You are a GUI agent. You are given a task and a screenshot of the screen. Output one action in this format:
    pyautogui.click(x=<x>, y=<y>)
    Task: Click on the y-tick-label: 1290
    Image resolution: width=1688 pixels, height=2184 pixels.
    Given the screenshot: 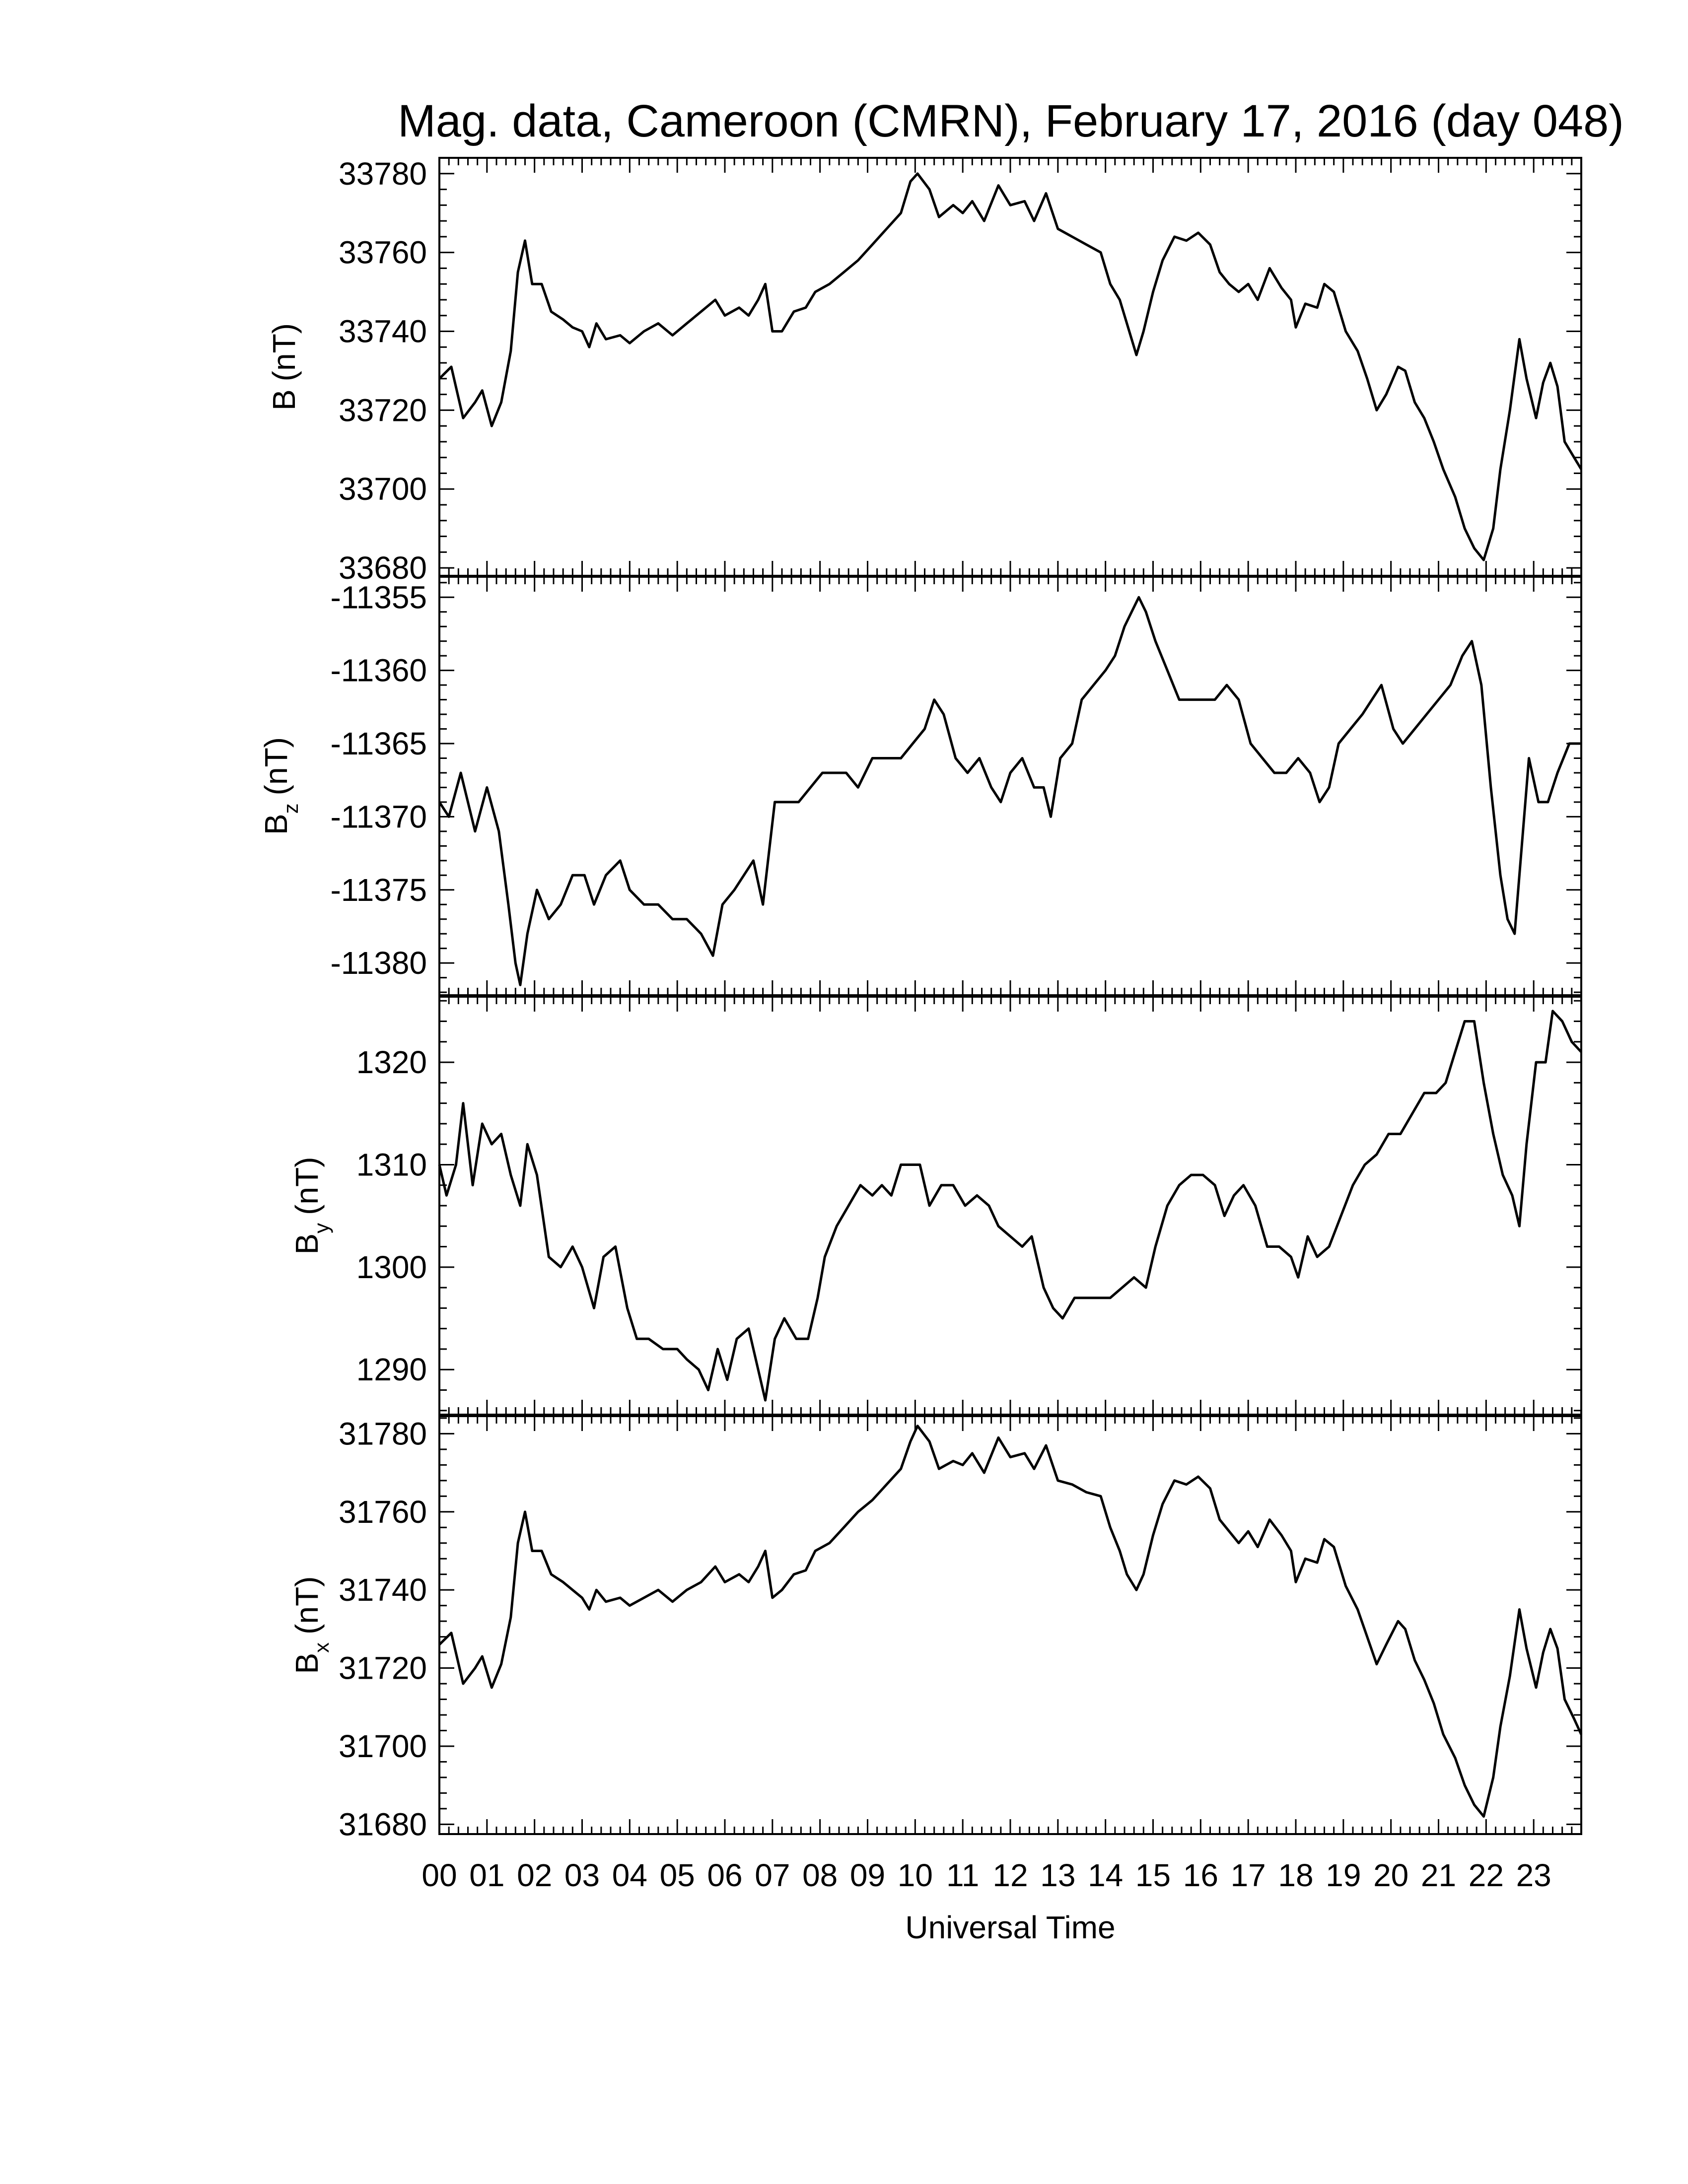 What is the action you would take?
    pyautogui.click(x=391, y=1369)
    